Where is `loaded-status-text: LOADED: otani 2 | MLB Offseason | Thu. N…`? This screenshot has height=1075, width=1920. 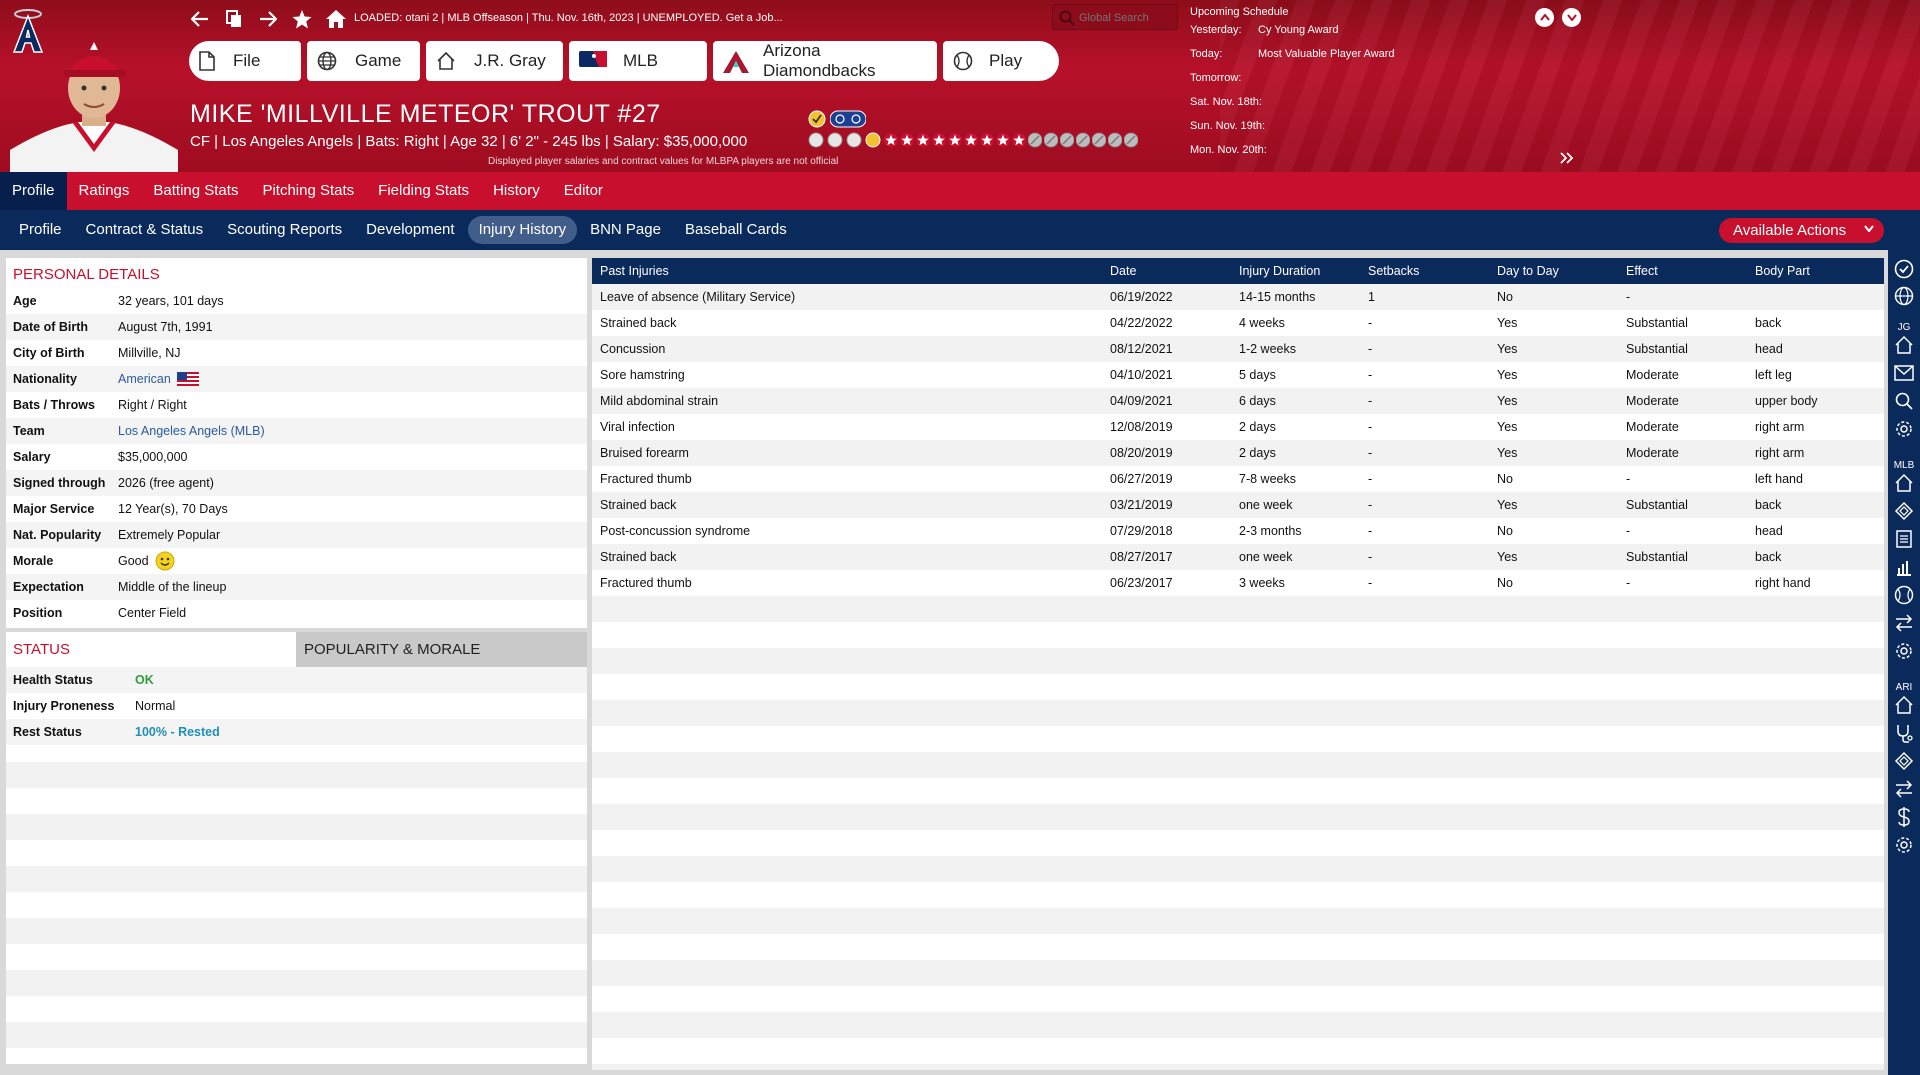 loaded-status-text: LOADED: otani 2 | MLB Offseason | Thu. N… is located at coordinates (568, 18).